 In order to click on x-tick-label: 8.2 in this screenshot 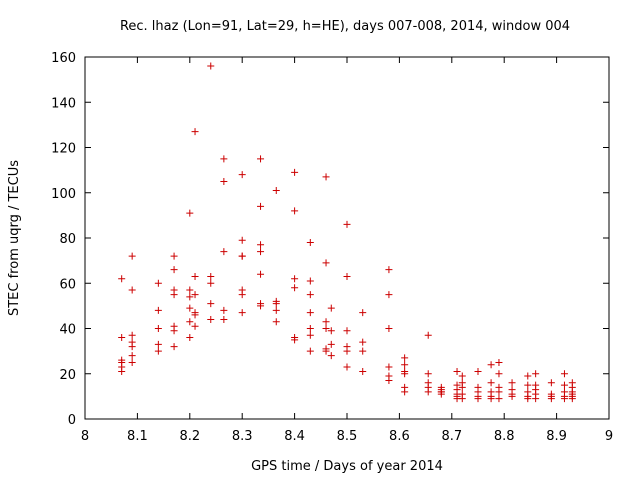, I will do `click(189, 436)`.